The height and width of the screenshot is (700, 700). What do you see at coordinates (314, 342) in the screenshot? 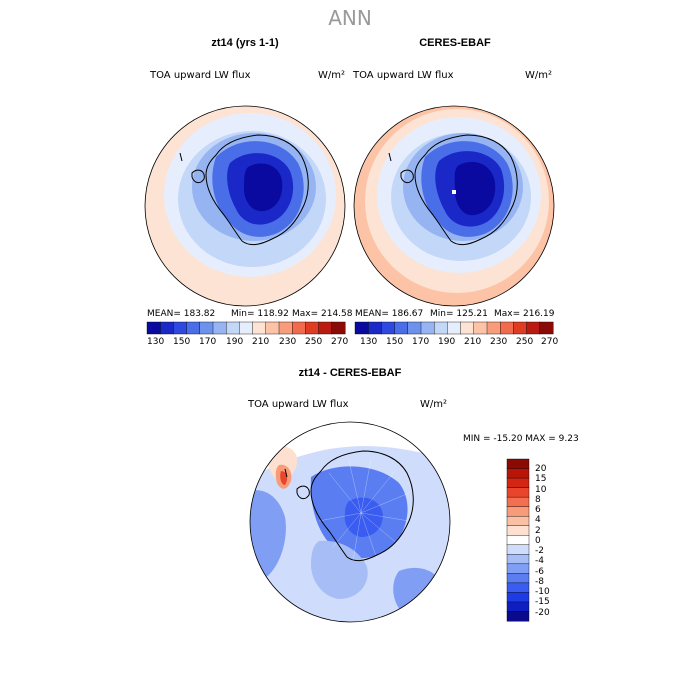
I see `left-tick-250: 250` at bounding box center [314, 342].